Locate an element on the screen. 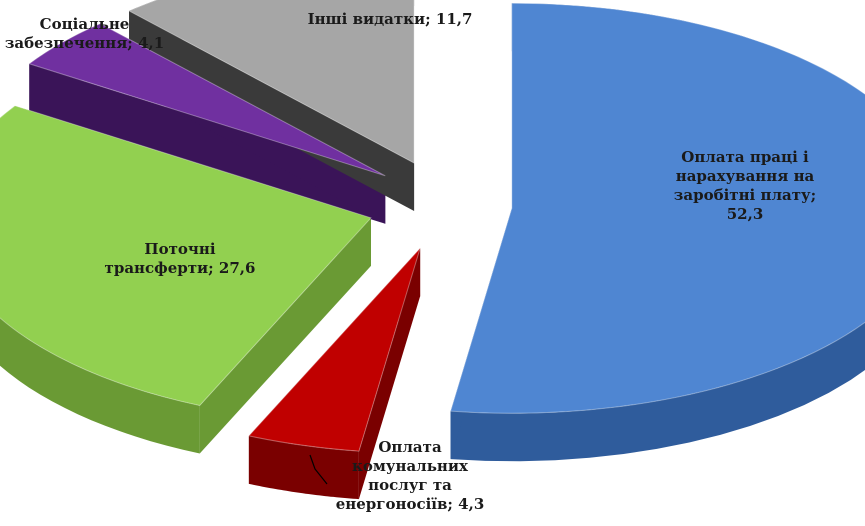  leader-line-utilities is located at coordinates (318, 469).